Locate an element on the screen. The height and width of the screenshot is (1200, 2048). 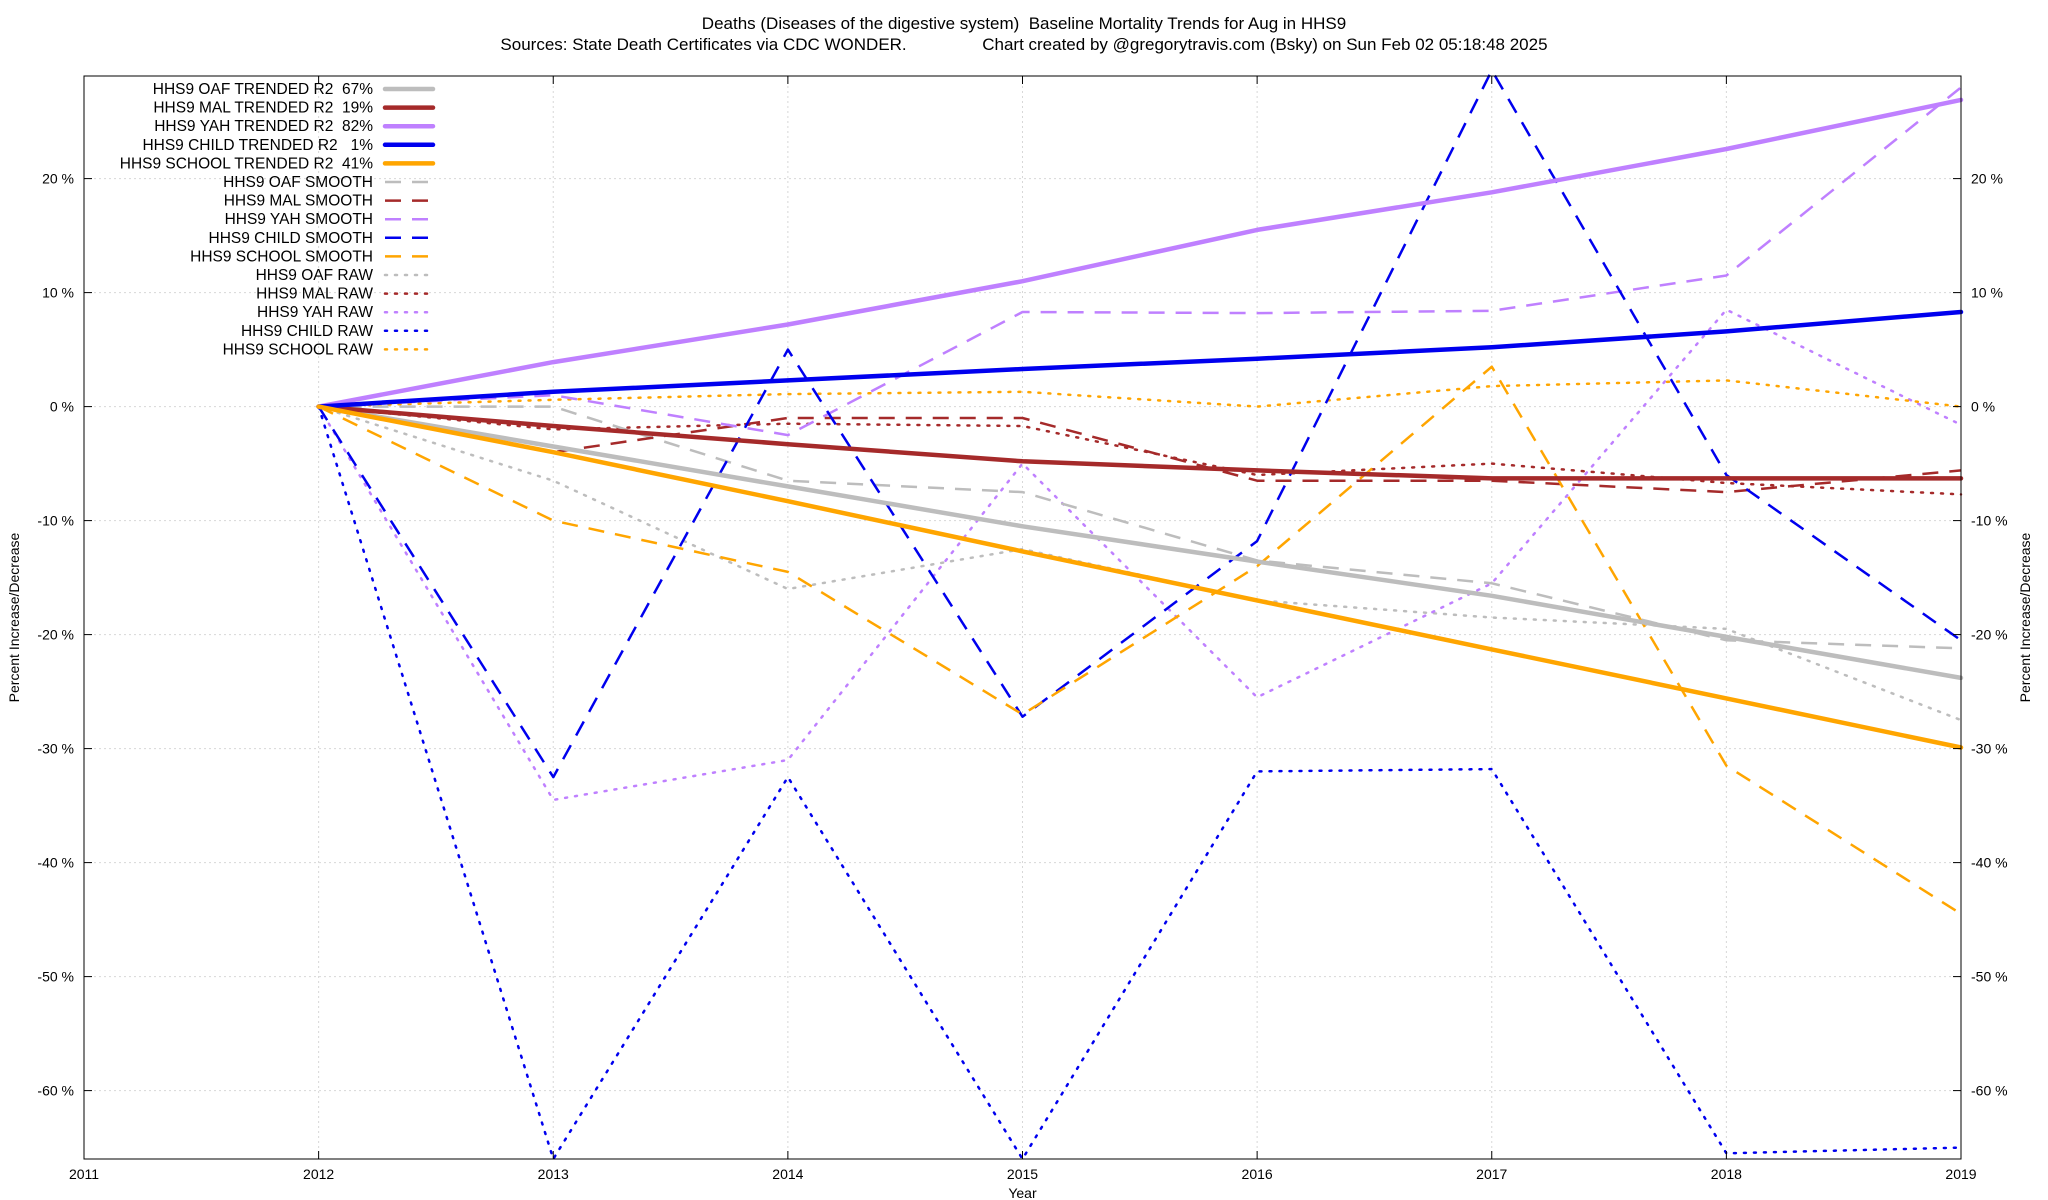
x-tick-label: 2012 is located at coordinates (318, 1174).